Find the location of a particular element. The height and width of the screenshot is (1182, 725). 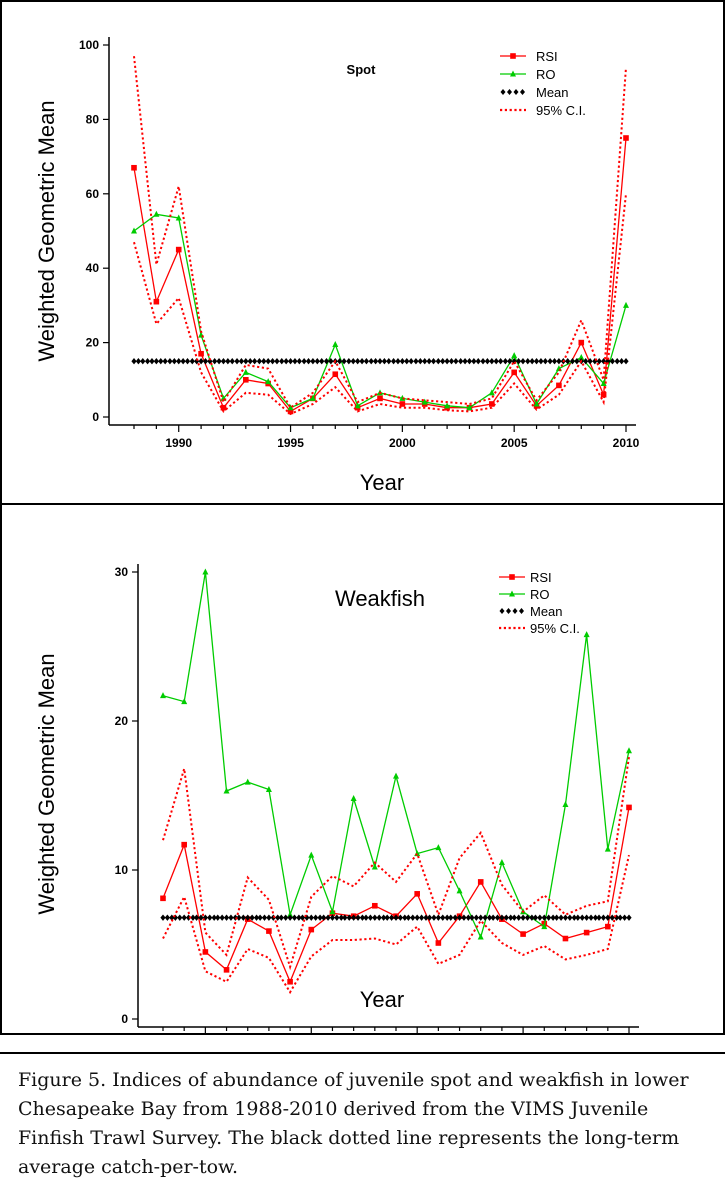

spot-x-tick-label: 1990 is located at coordinates (178, 443).